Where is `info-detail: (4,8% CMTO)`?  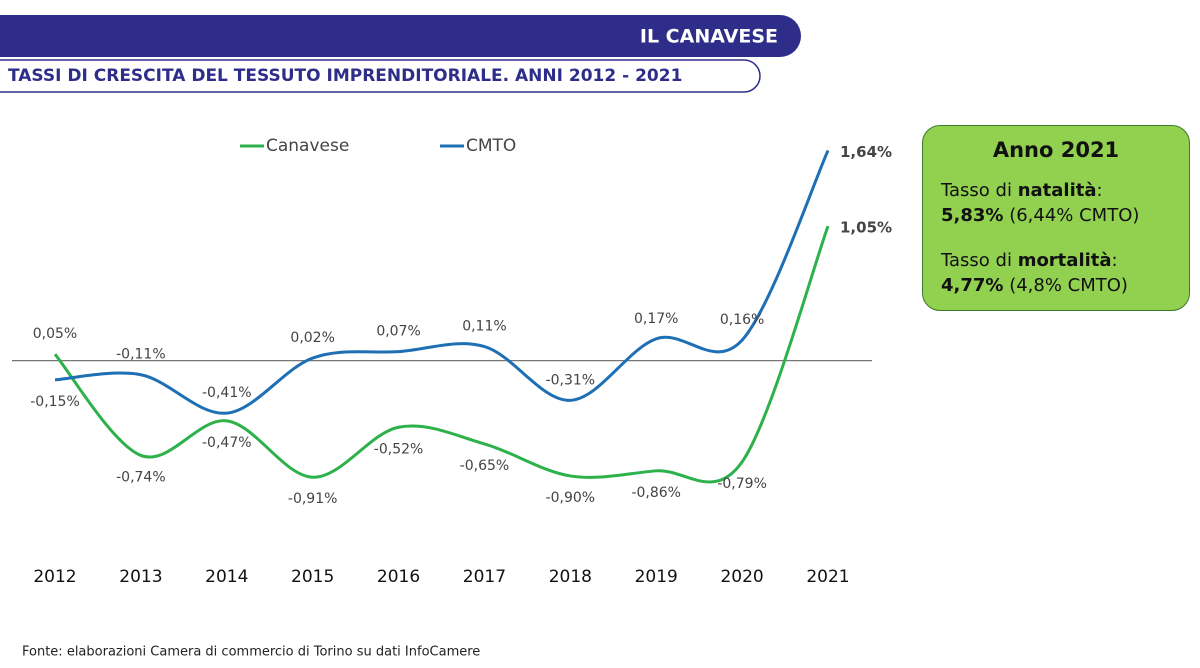
info-detail: (4,8% CMTO) is located at coordinates (1068, 285).